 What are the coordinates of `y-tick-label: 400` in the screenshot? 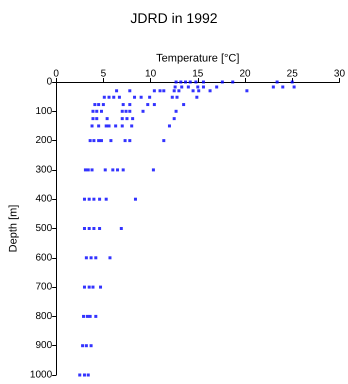 It's located at (44, 199).